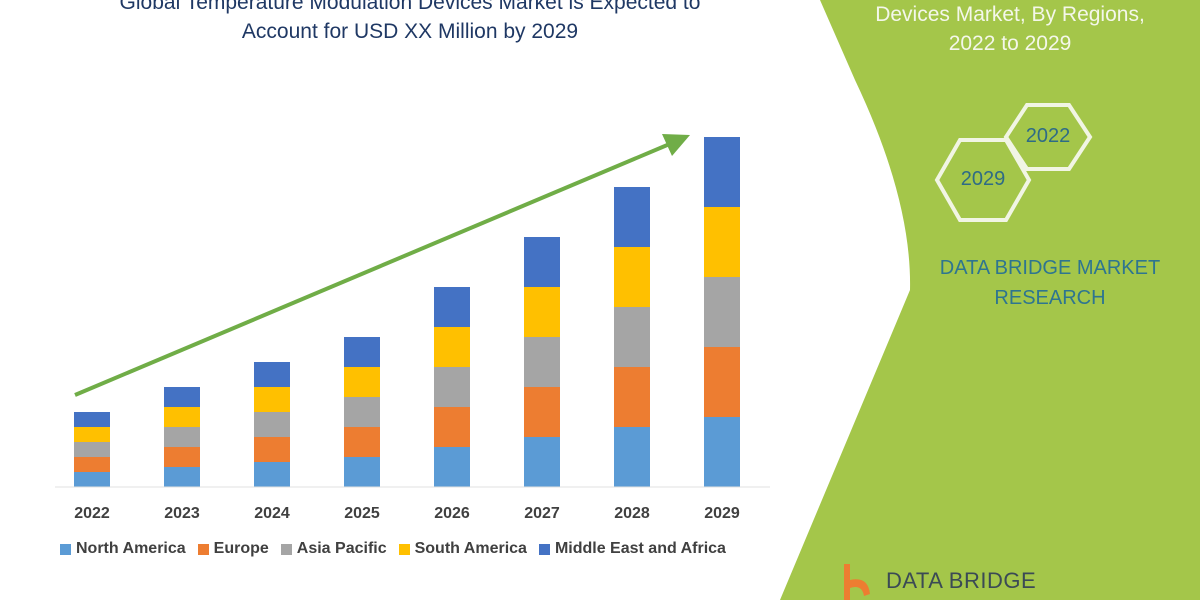 This screenshot has width=1200, height=602. What do you see at coordinates (272, 424) in the screenshot?
I see `bar-segment-2024-asia-pacific` at bounding box center [272, 424].